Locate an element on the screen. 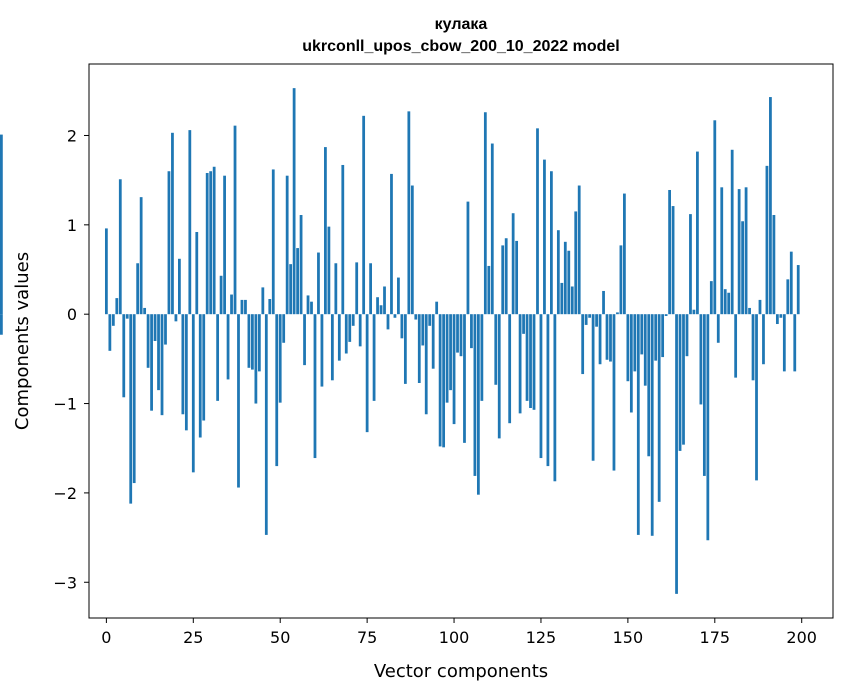 Image resolution: width=847 pixels, height=696 pixels. y-tick-label: −3 is located at coordinates (65, 582).